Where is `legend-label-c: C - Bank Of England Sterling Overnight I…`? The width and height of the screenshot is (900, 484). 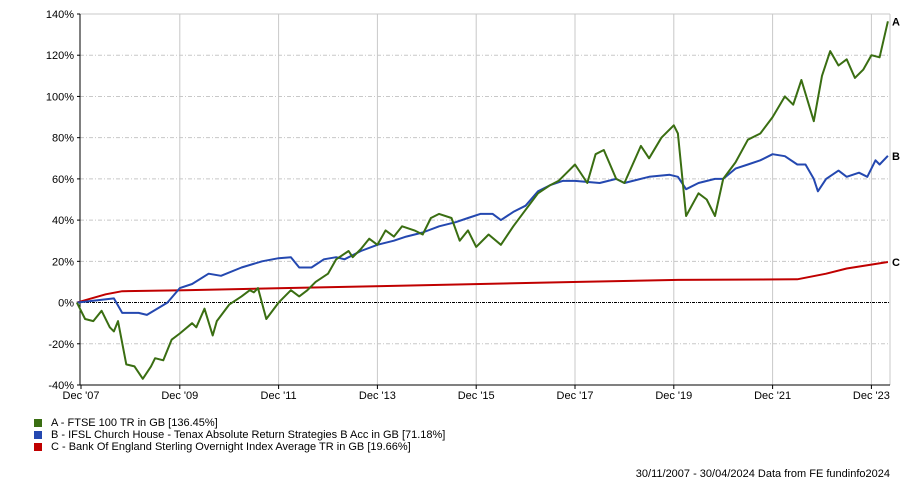 legend-label-c: C - Bank Of England Sterling Overnight I… is located at coordinates (231, 447).